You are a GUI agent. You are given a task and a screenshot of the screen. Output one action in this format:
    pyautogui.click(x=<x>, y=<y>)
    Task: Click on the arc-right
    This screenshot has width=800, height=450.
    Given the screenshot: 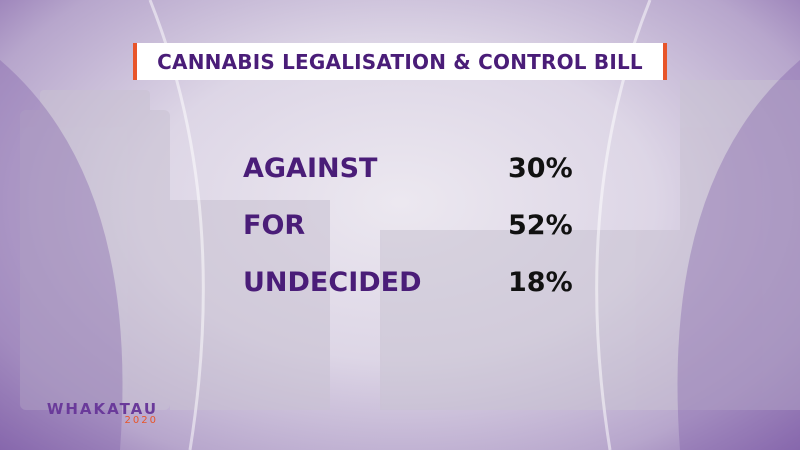 What is the action you would take?
    pyautogui.click(x=738, y=255)
    